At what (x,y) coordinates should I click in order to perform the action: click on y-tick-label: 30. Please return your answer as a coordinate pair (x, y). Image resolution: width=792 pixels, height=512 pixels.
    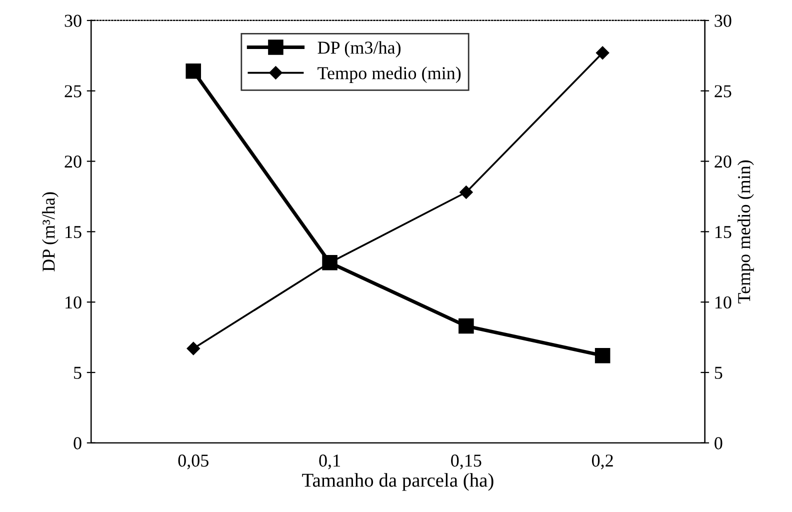
    Looking at the image, I should click on (73, 20).